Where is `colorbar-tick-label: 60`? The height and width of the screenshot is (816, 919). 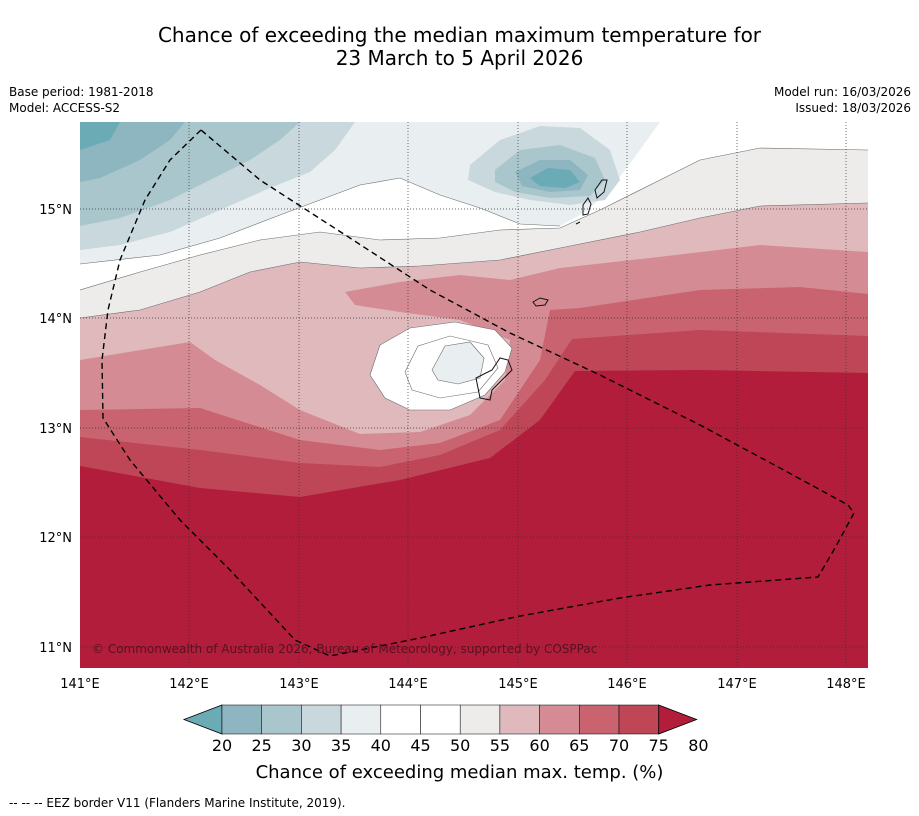 colorbar-tick-label: 60 is located at coordinates (539, 745).